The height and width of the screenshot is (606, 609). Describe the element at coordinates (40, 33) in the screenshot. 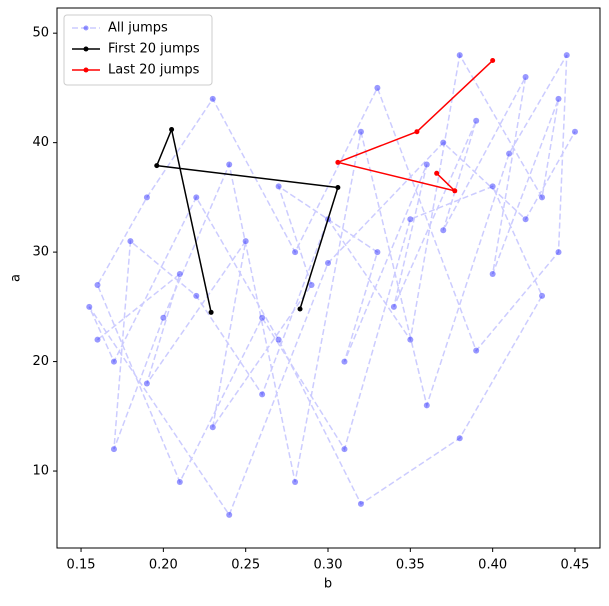

I see `y-tick-label: 50` at that location.